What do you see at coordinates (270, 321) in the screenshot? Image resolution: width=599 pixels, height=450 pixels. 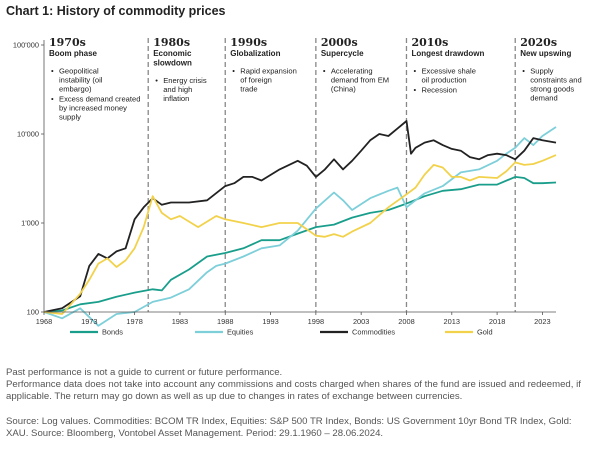 I see `x-tick-label: 1993` at bounding box center [270, 321].